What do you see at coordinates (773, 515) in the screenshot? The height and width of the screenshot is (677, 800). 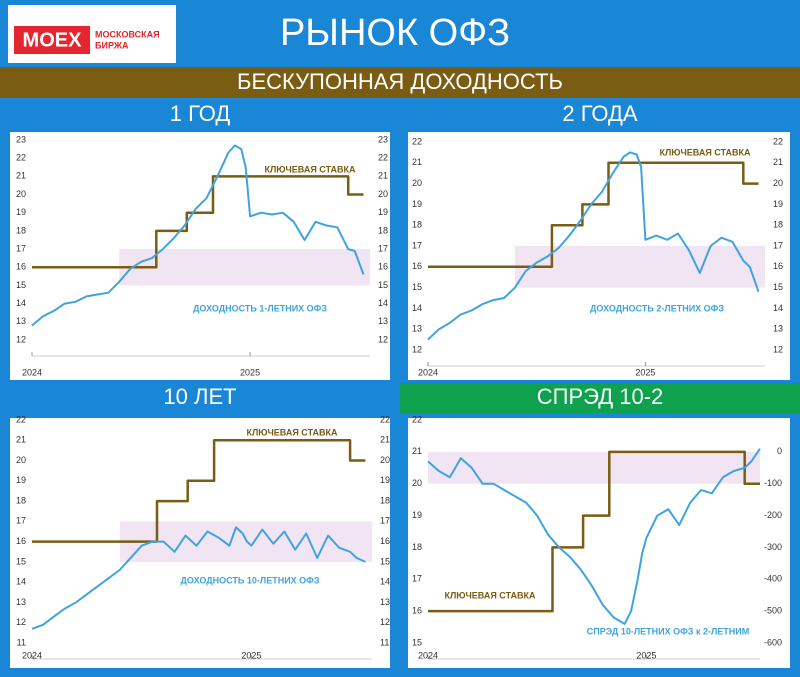 I see `y2-tick-label: -200` at bounding box center [773, 515].